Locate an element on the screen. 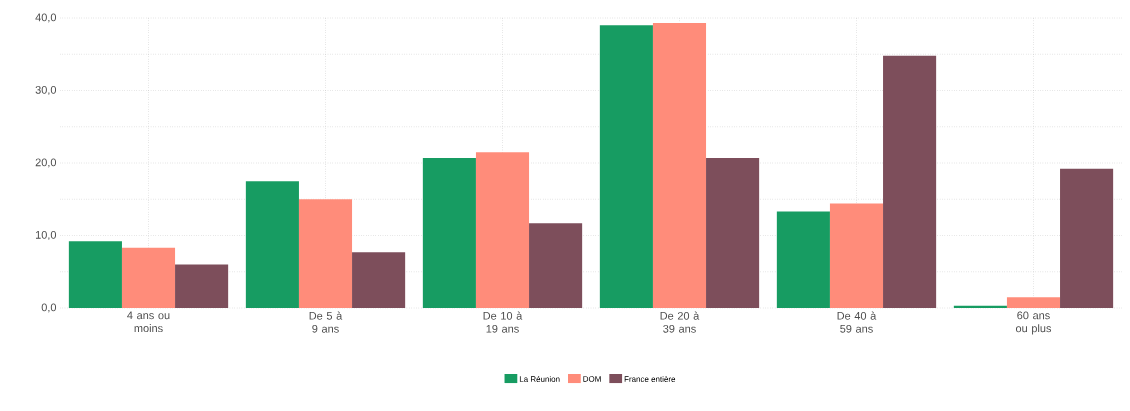 This screenshot has width=1130, height=411. x-tick-label: 4 ans ou moins is located at coordinates (148, 322).